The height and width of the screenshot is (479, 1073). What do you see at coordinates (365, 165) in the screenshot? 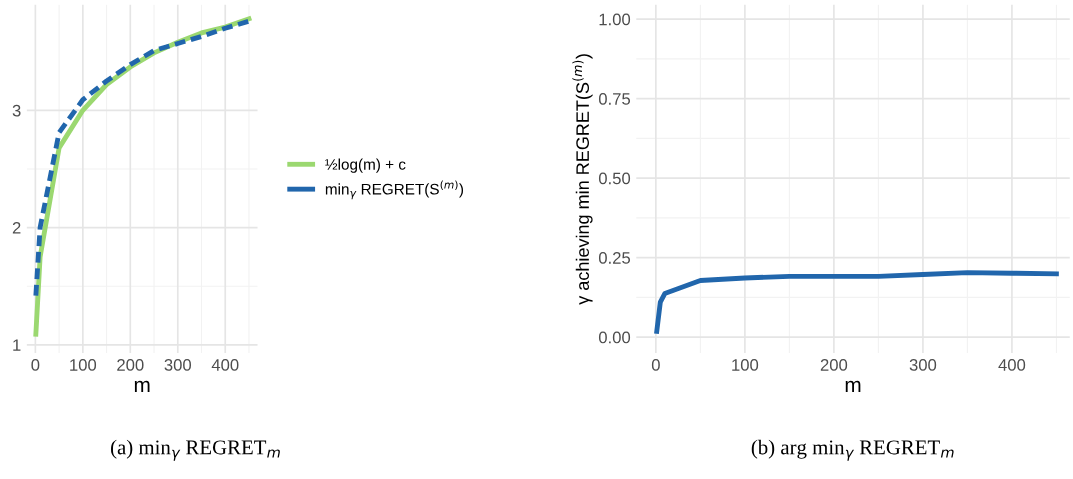
I see `legend-label: ½log(m) + c` at bounding box center [365, 165].